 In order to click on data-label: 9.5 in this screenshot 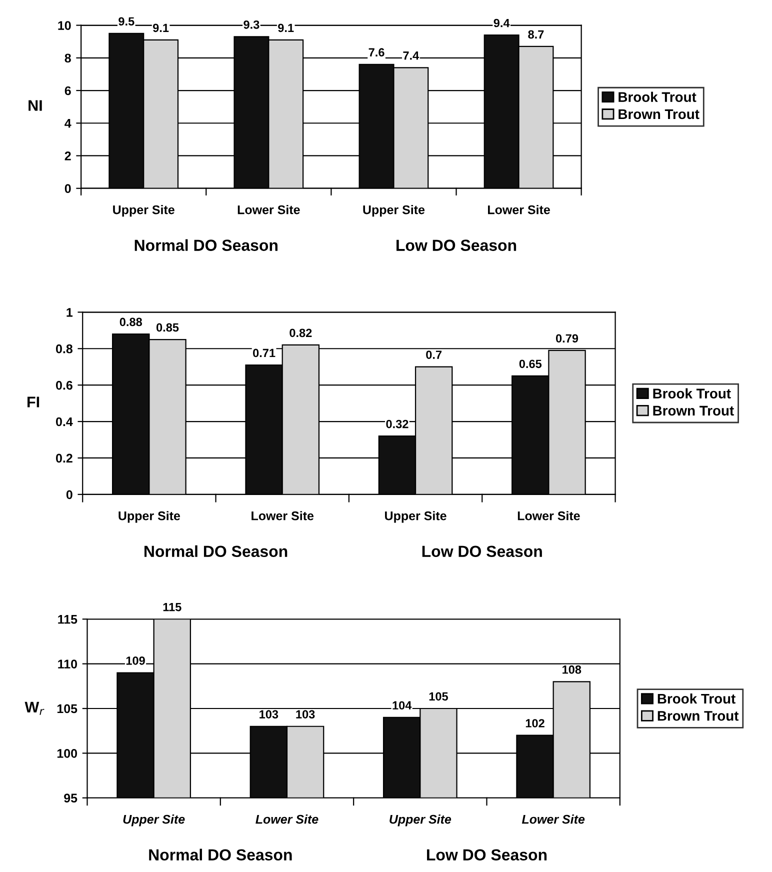, I will do `click(126, 21)`.